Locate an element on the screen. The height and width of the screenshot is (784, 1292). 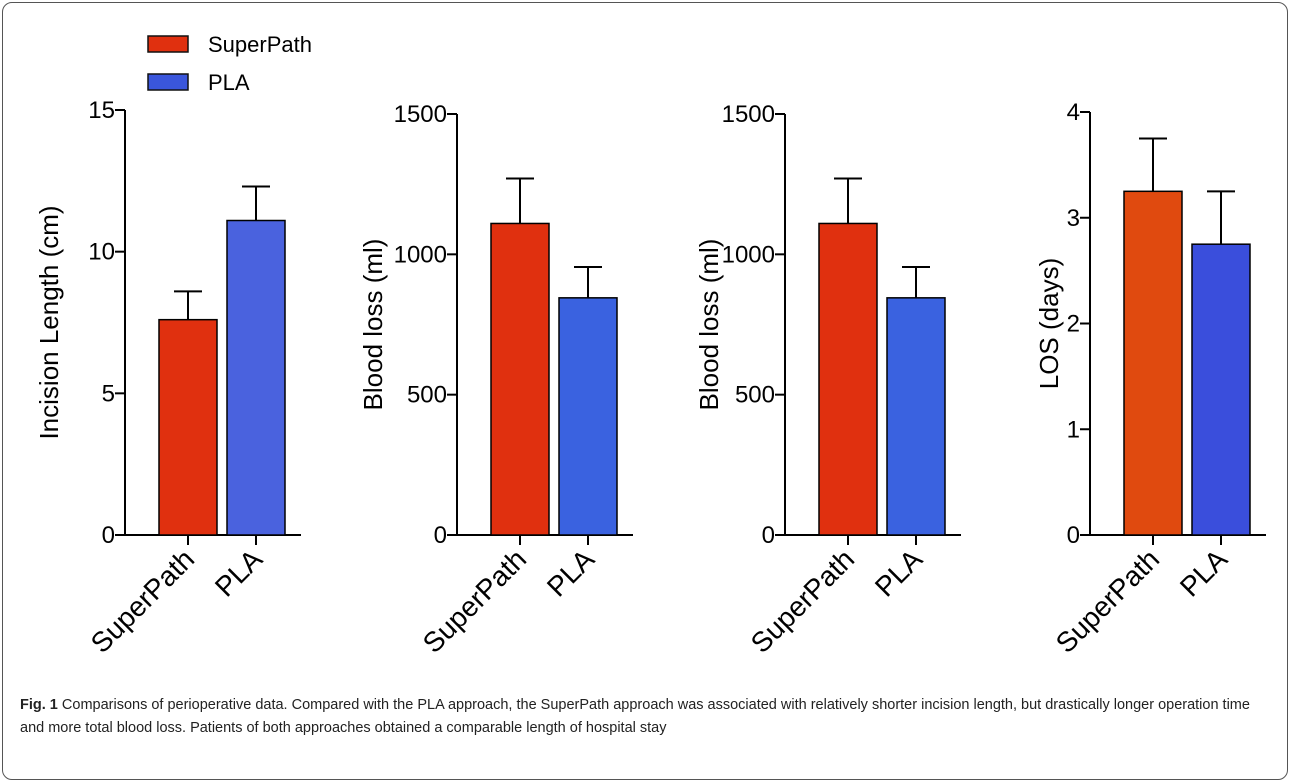
y-tick-label: 3 is located at coordinates (1073, 218).